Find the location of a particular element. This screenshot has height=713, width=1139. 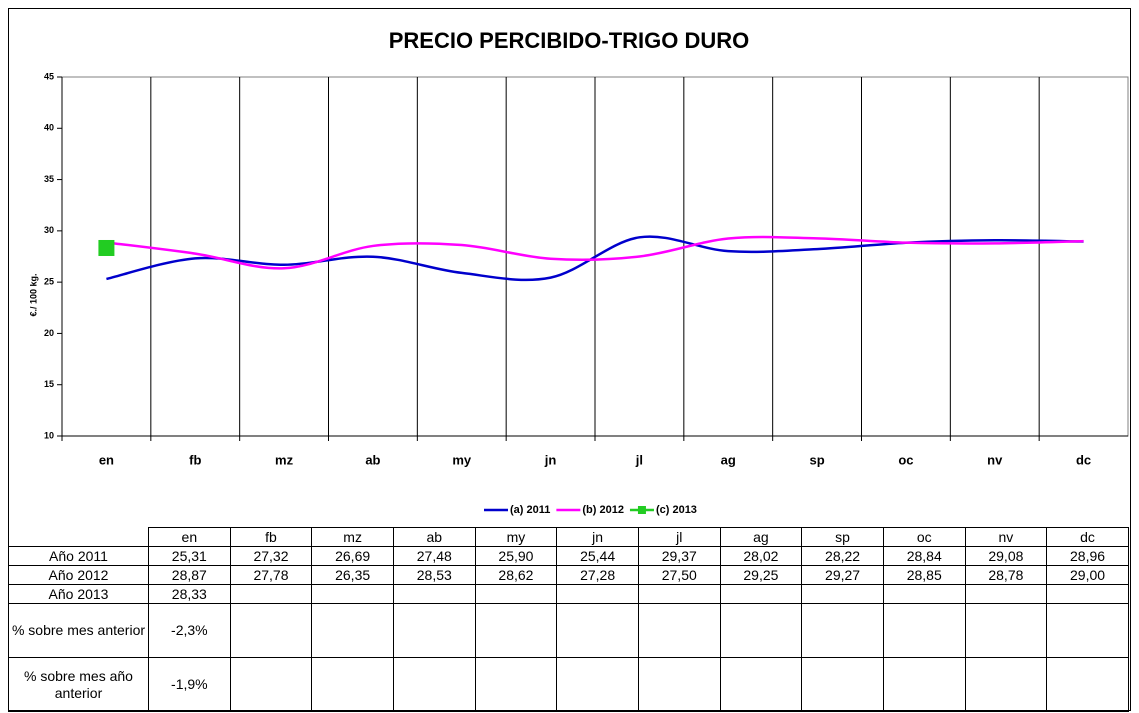

y-tick-label: 25 is located at coordinates (49, 282).